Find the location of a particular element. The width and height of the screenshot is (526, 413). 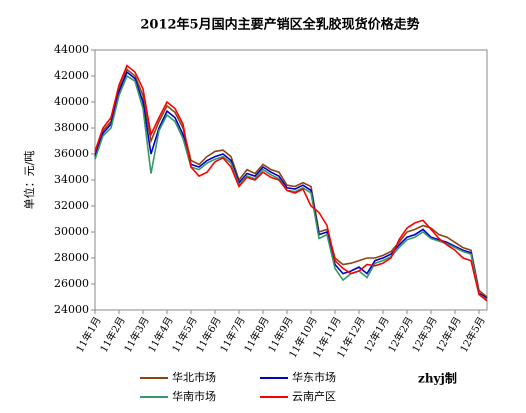

y-tick-label: 30000 is located at coordinates (71, 231).